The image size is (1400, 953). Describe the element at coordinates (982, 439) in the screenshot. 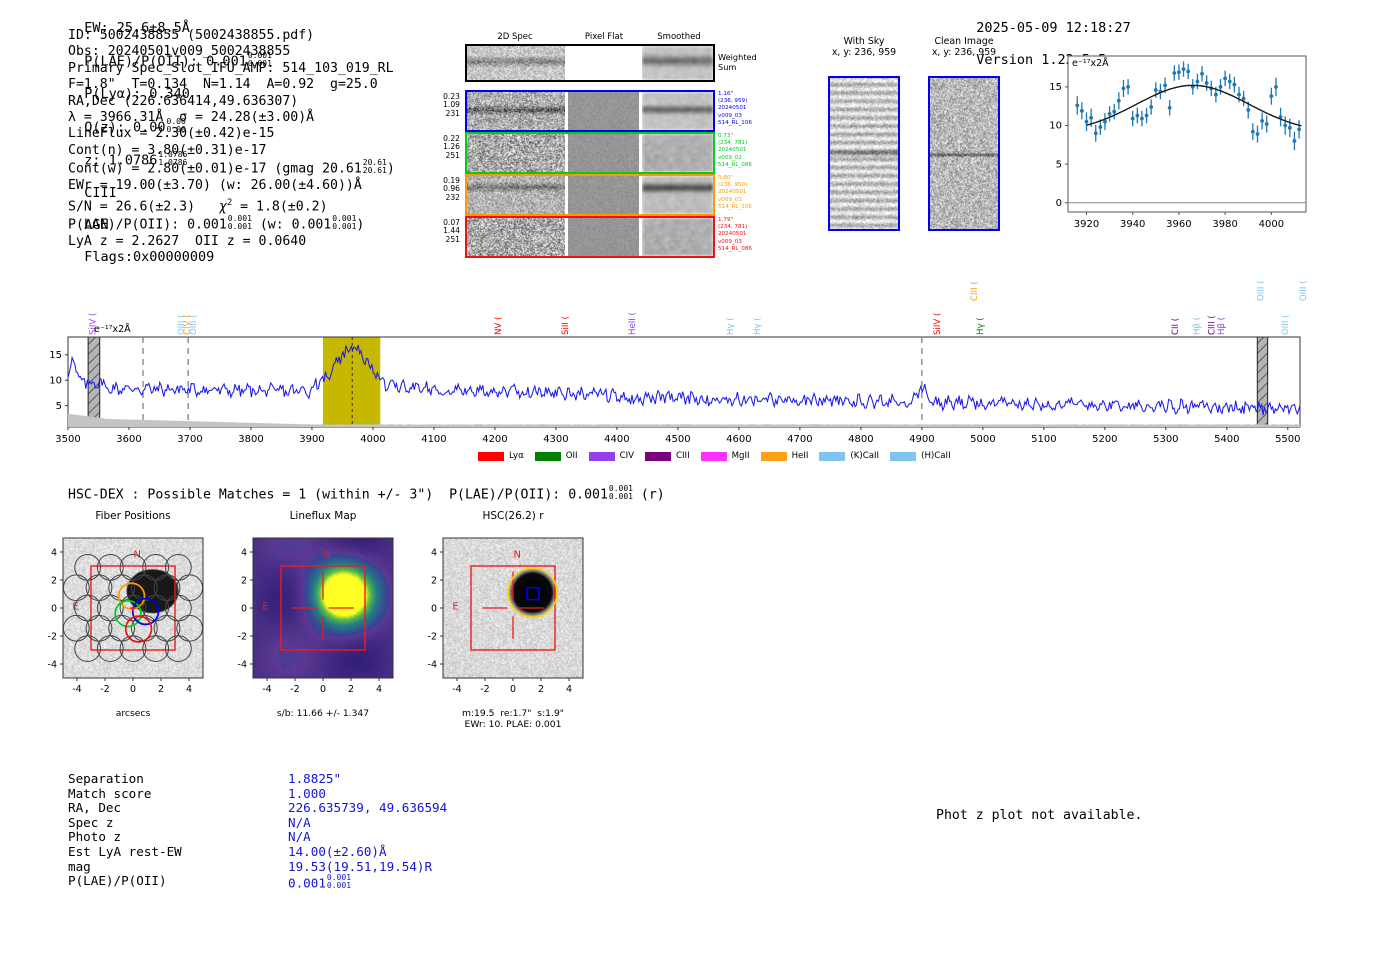

I see `svg-text: 5000` at that location.